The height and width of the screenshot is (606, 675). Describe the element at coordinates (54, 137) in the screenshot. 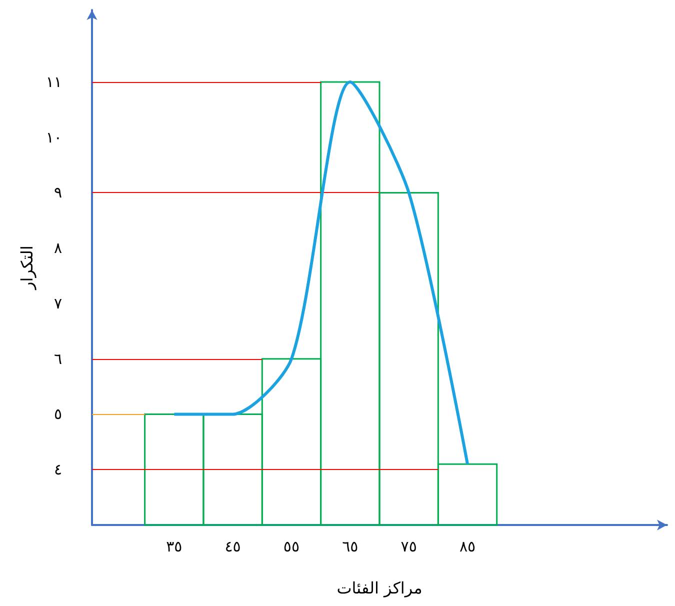

I see `y-tick-label: ١٠` at that location.